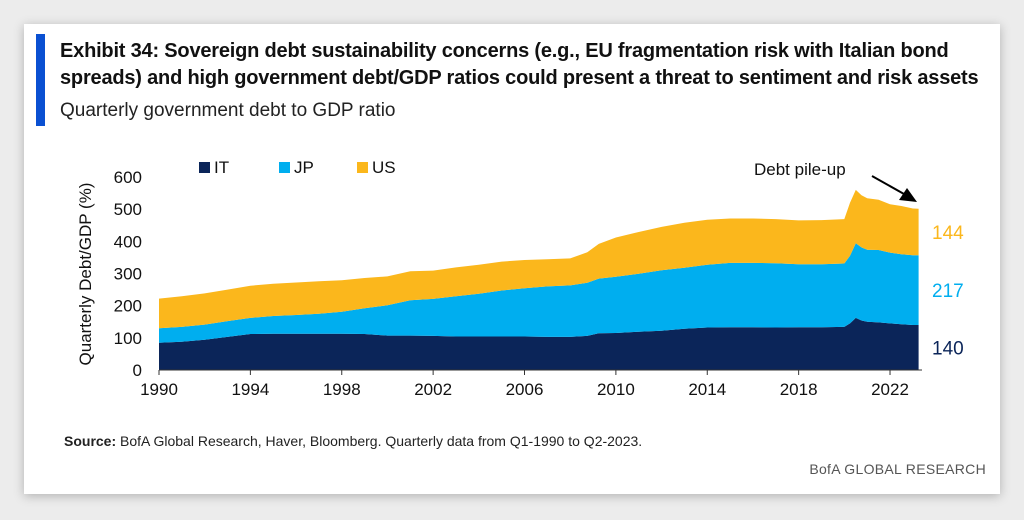 This screenshot has width=1024, height=520. I want to click on x-tick-label: 2014, so click(707, 389).